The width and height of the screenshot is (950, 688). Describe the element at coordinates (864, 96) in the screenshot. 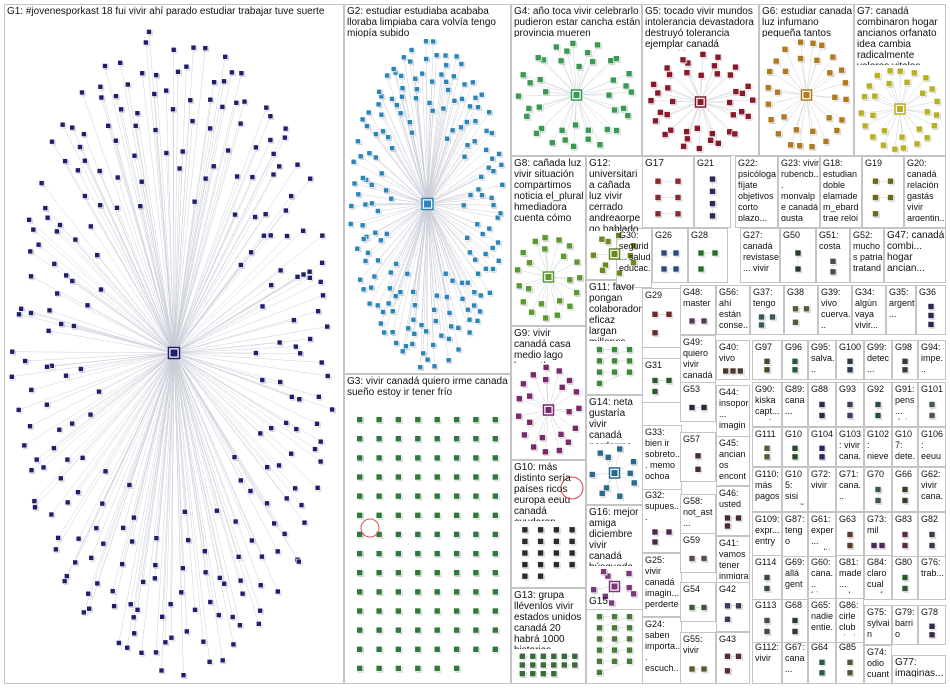

I see `g7-node` at that location.